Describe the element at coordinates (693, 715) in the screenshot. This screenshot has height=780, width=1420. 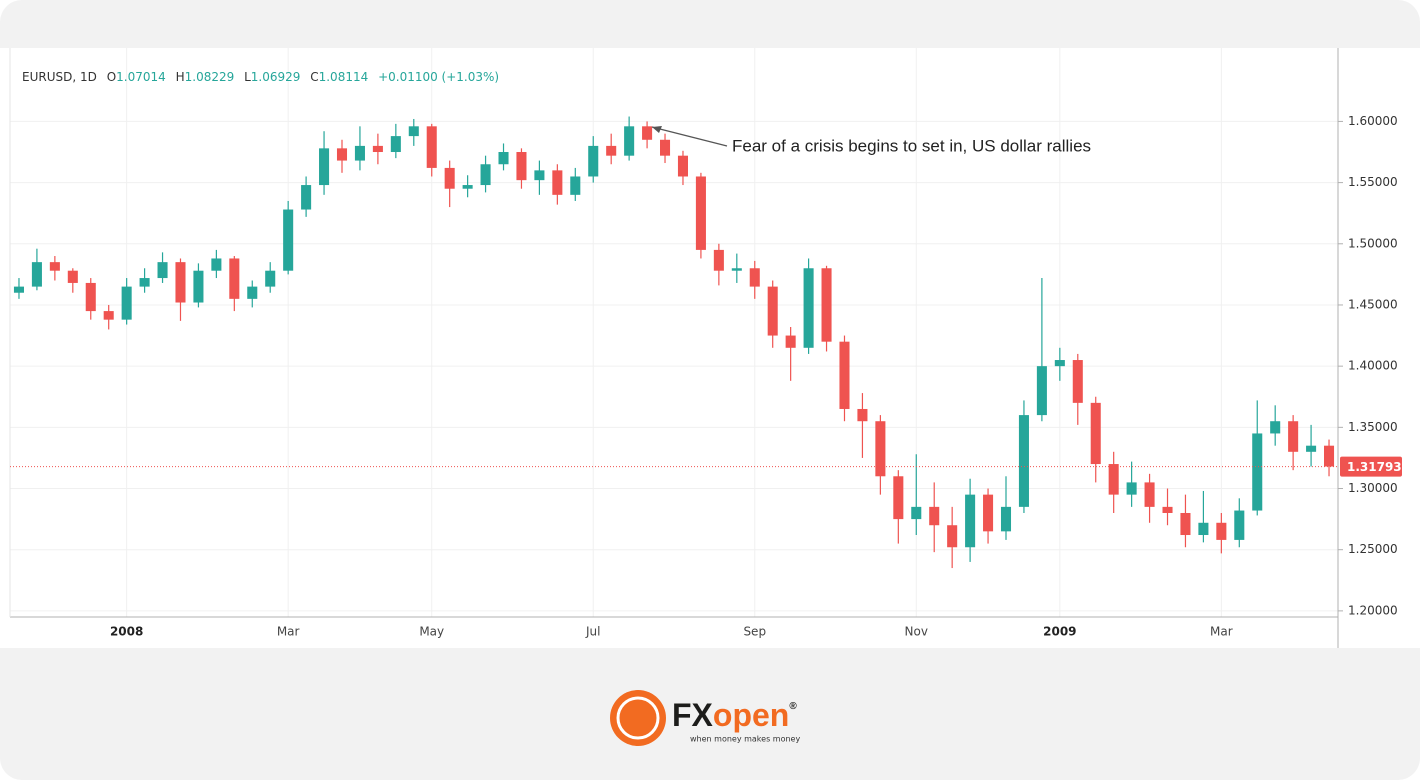
I see `logo-fx: FX` at that location.